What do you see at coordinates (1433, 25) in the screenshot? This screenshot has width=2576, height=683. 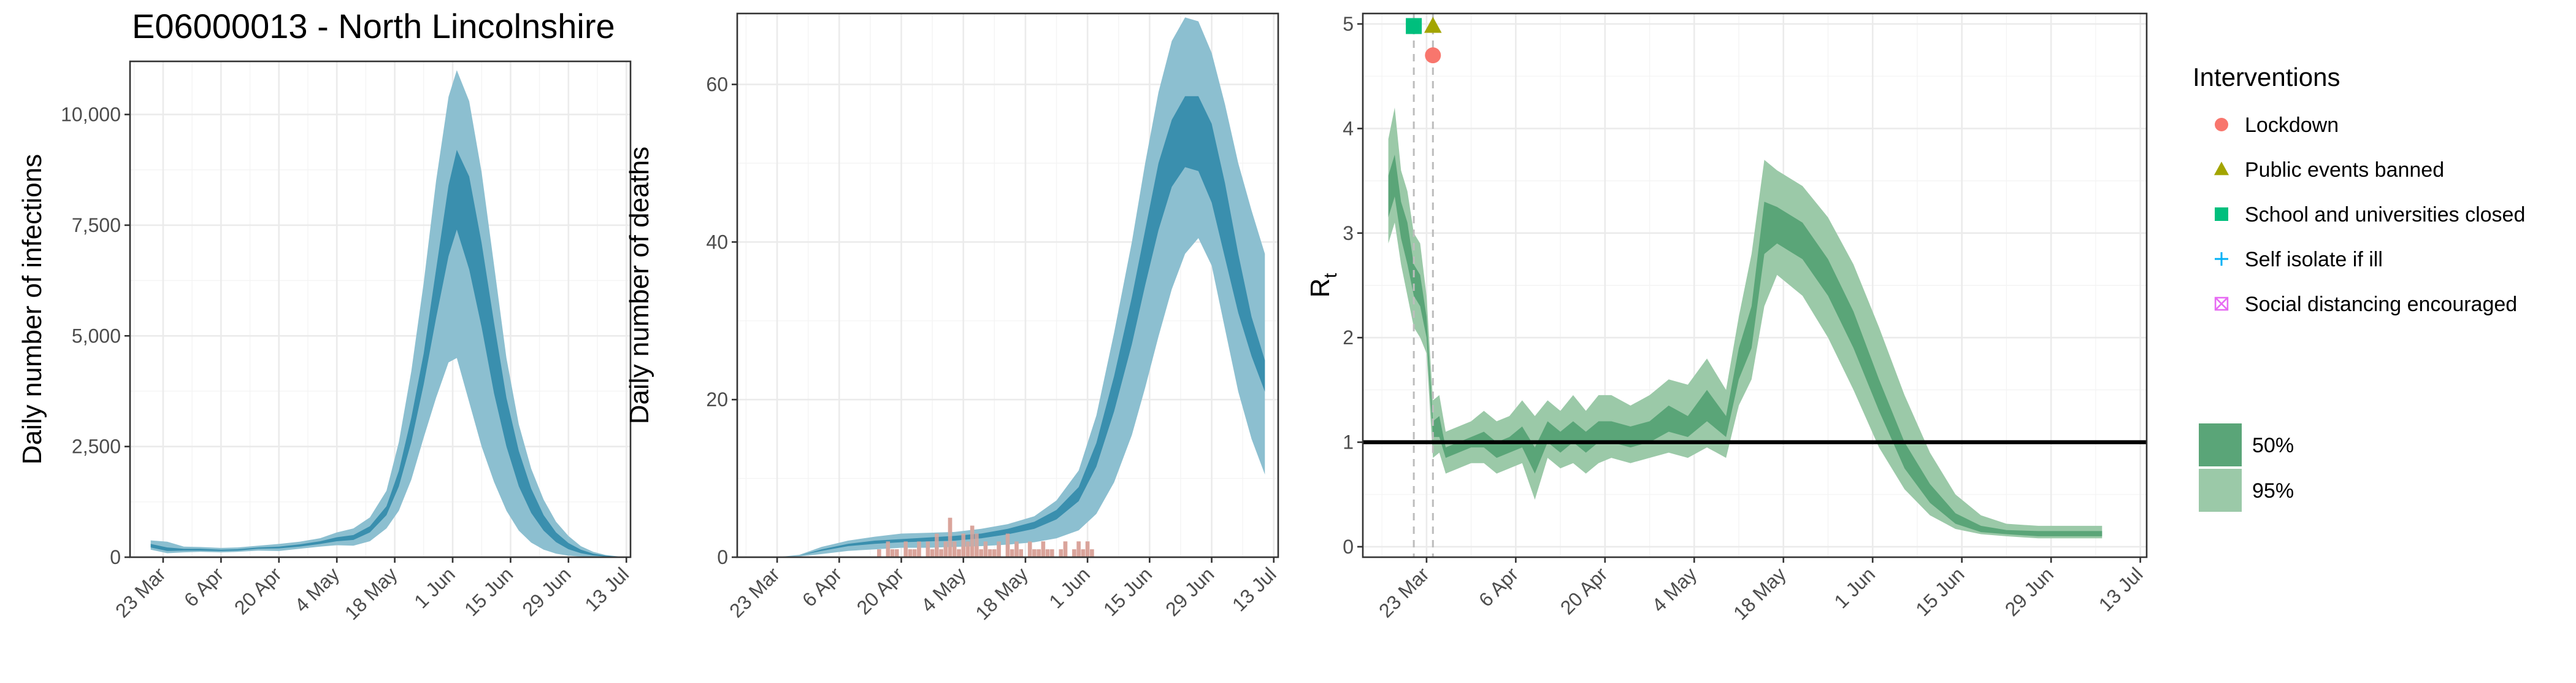 I see `public-events-marker` at bounding box center [1433, 25].